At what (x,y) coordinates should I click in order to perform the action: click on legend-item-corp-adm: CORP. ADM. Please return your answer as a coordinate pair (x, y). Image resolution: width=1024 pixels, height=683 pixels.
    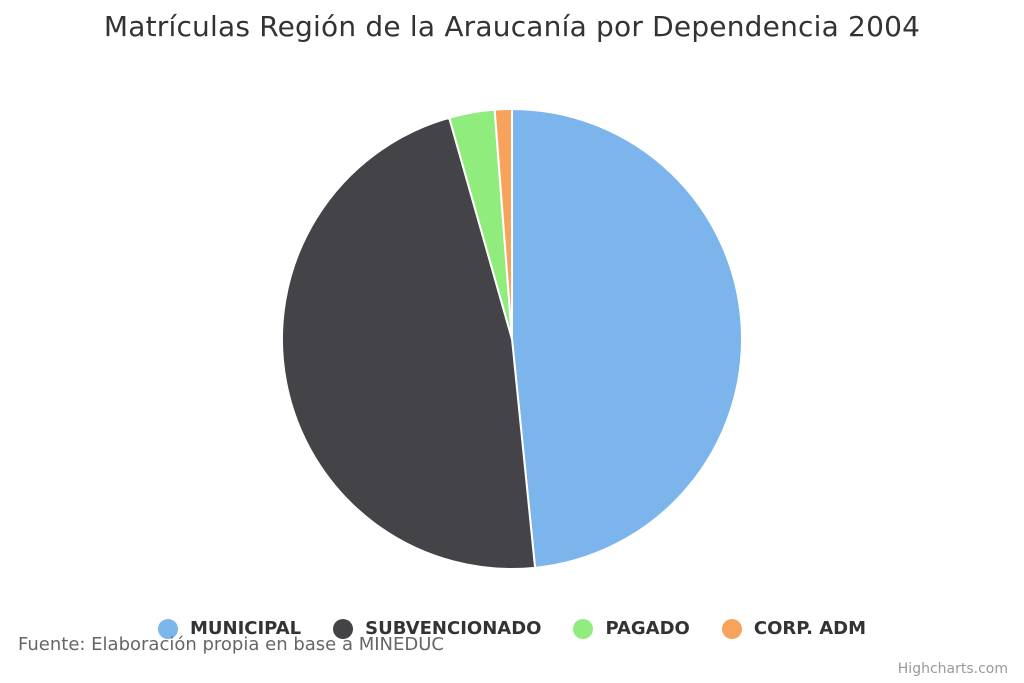
    Looking at the image, I should click on (794, 628).